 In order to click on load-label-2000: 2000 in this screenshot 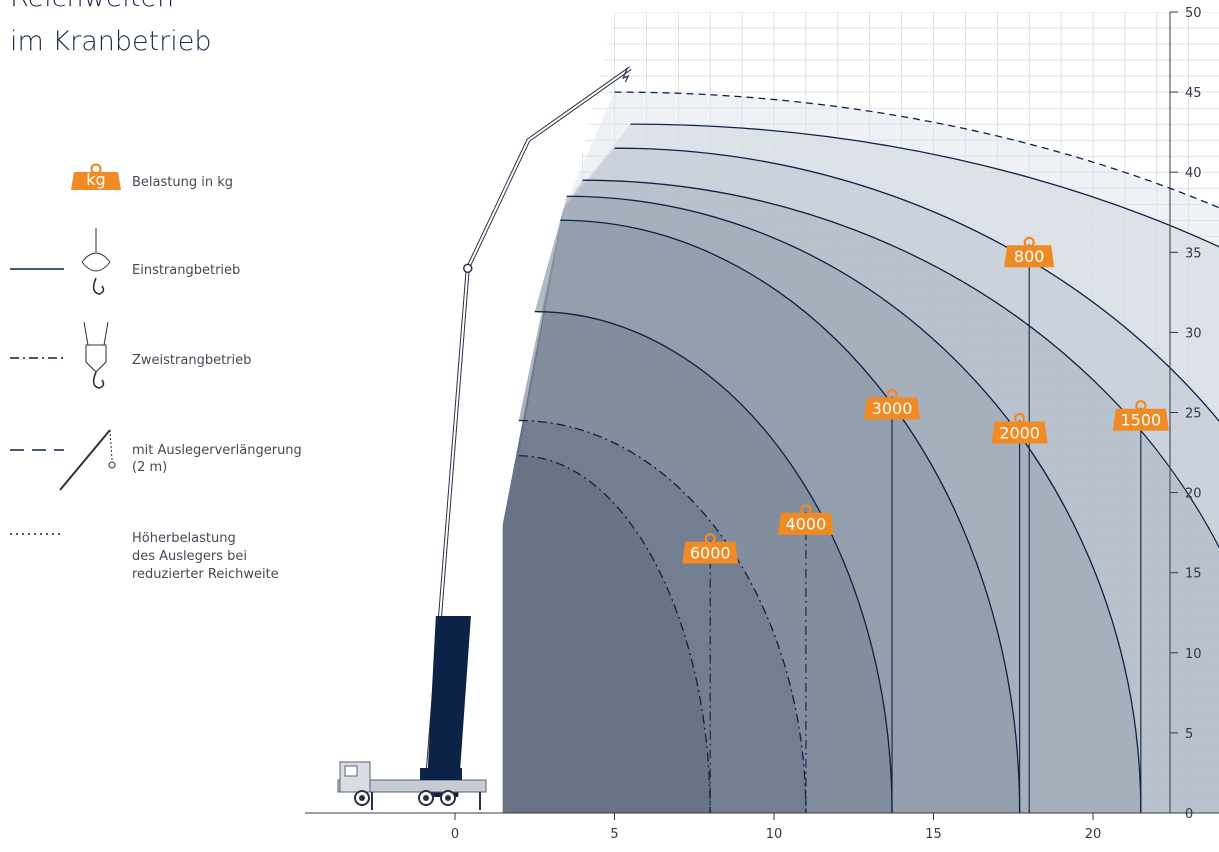, I will do `click(1019, 428)`.